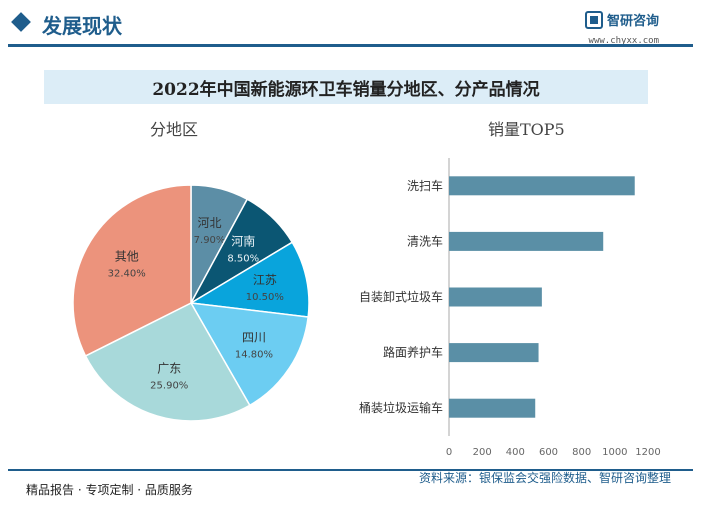  What do you see at coordinates (614, 452) in the screenshot?
I see `x-tick-label: 1000` at bounding box center [614, 452].